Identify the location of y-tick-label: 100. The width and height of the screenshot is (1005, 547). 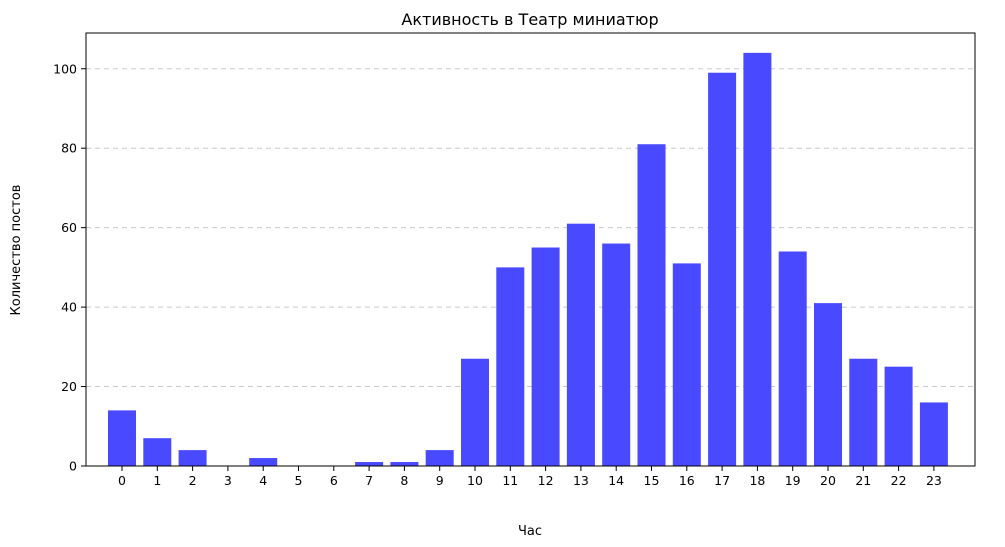
(65, 68).